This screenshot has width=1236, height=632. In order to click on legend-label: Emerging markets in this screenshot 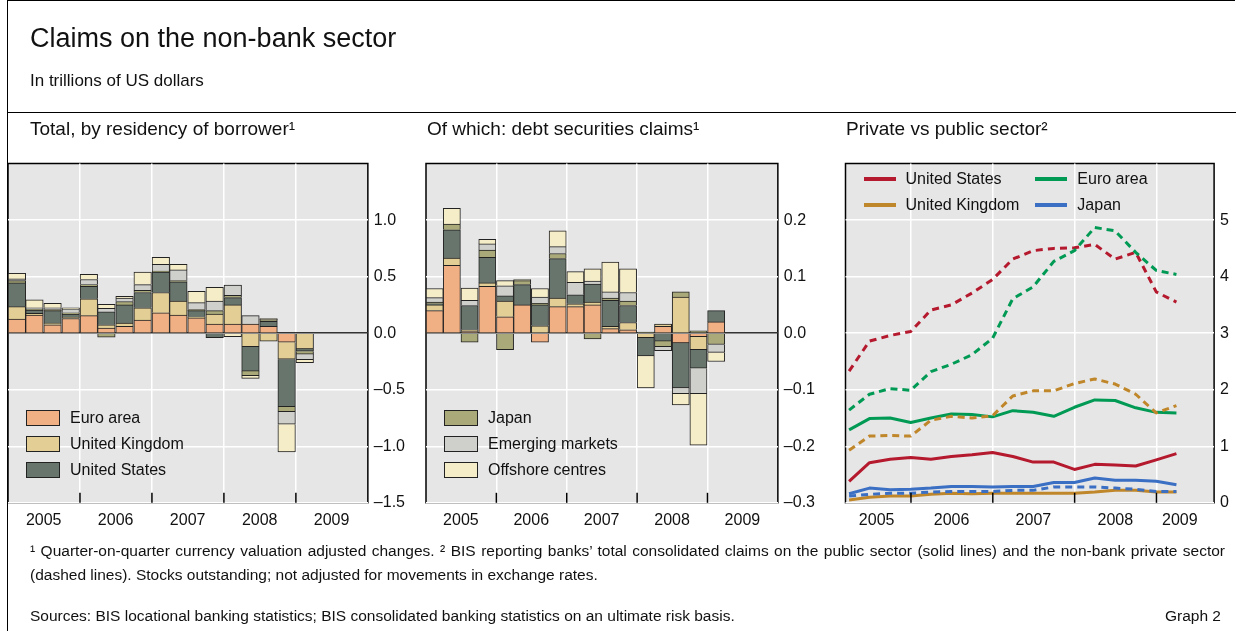, I will do `click(553, 443)`.